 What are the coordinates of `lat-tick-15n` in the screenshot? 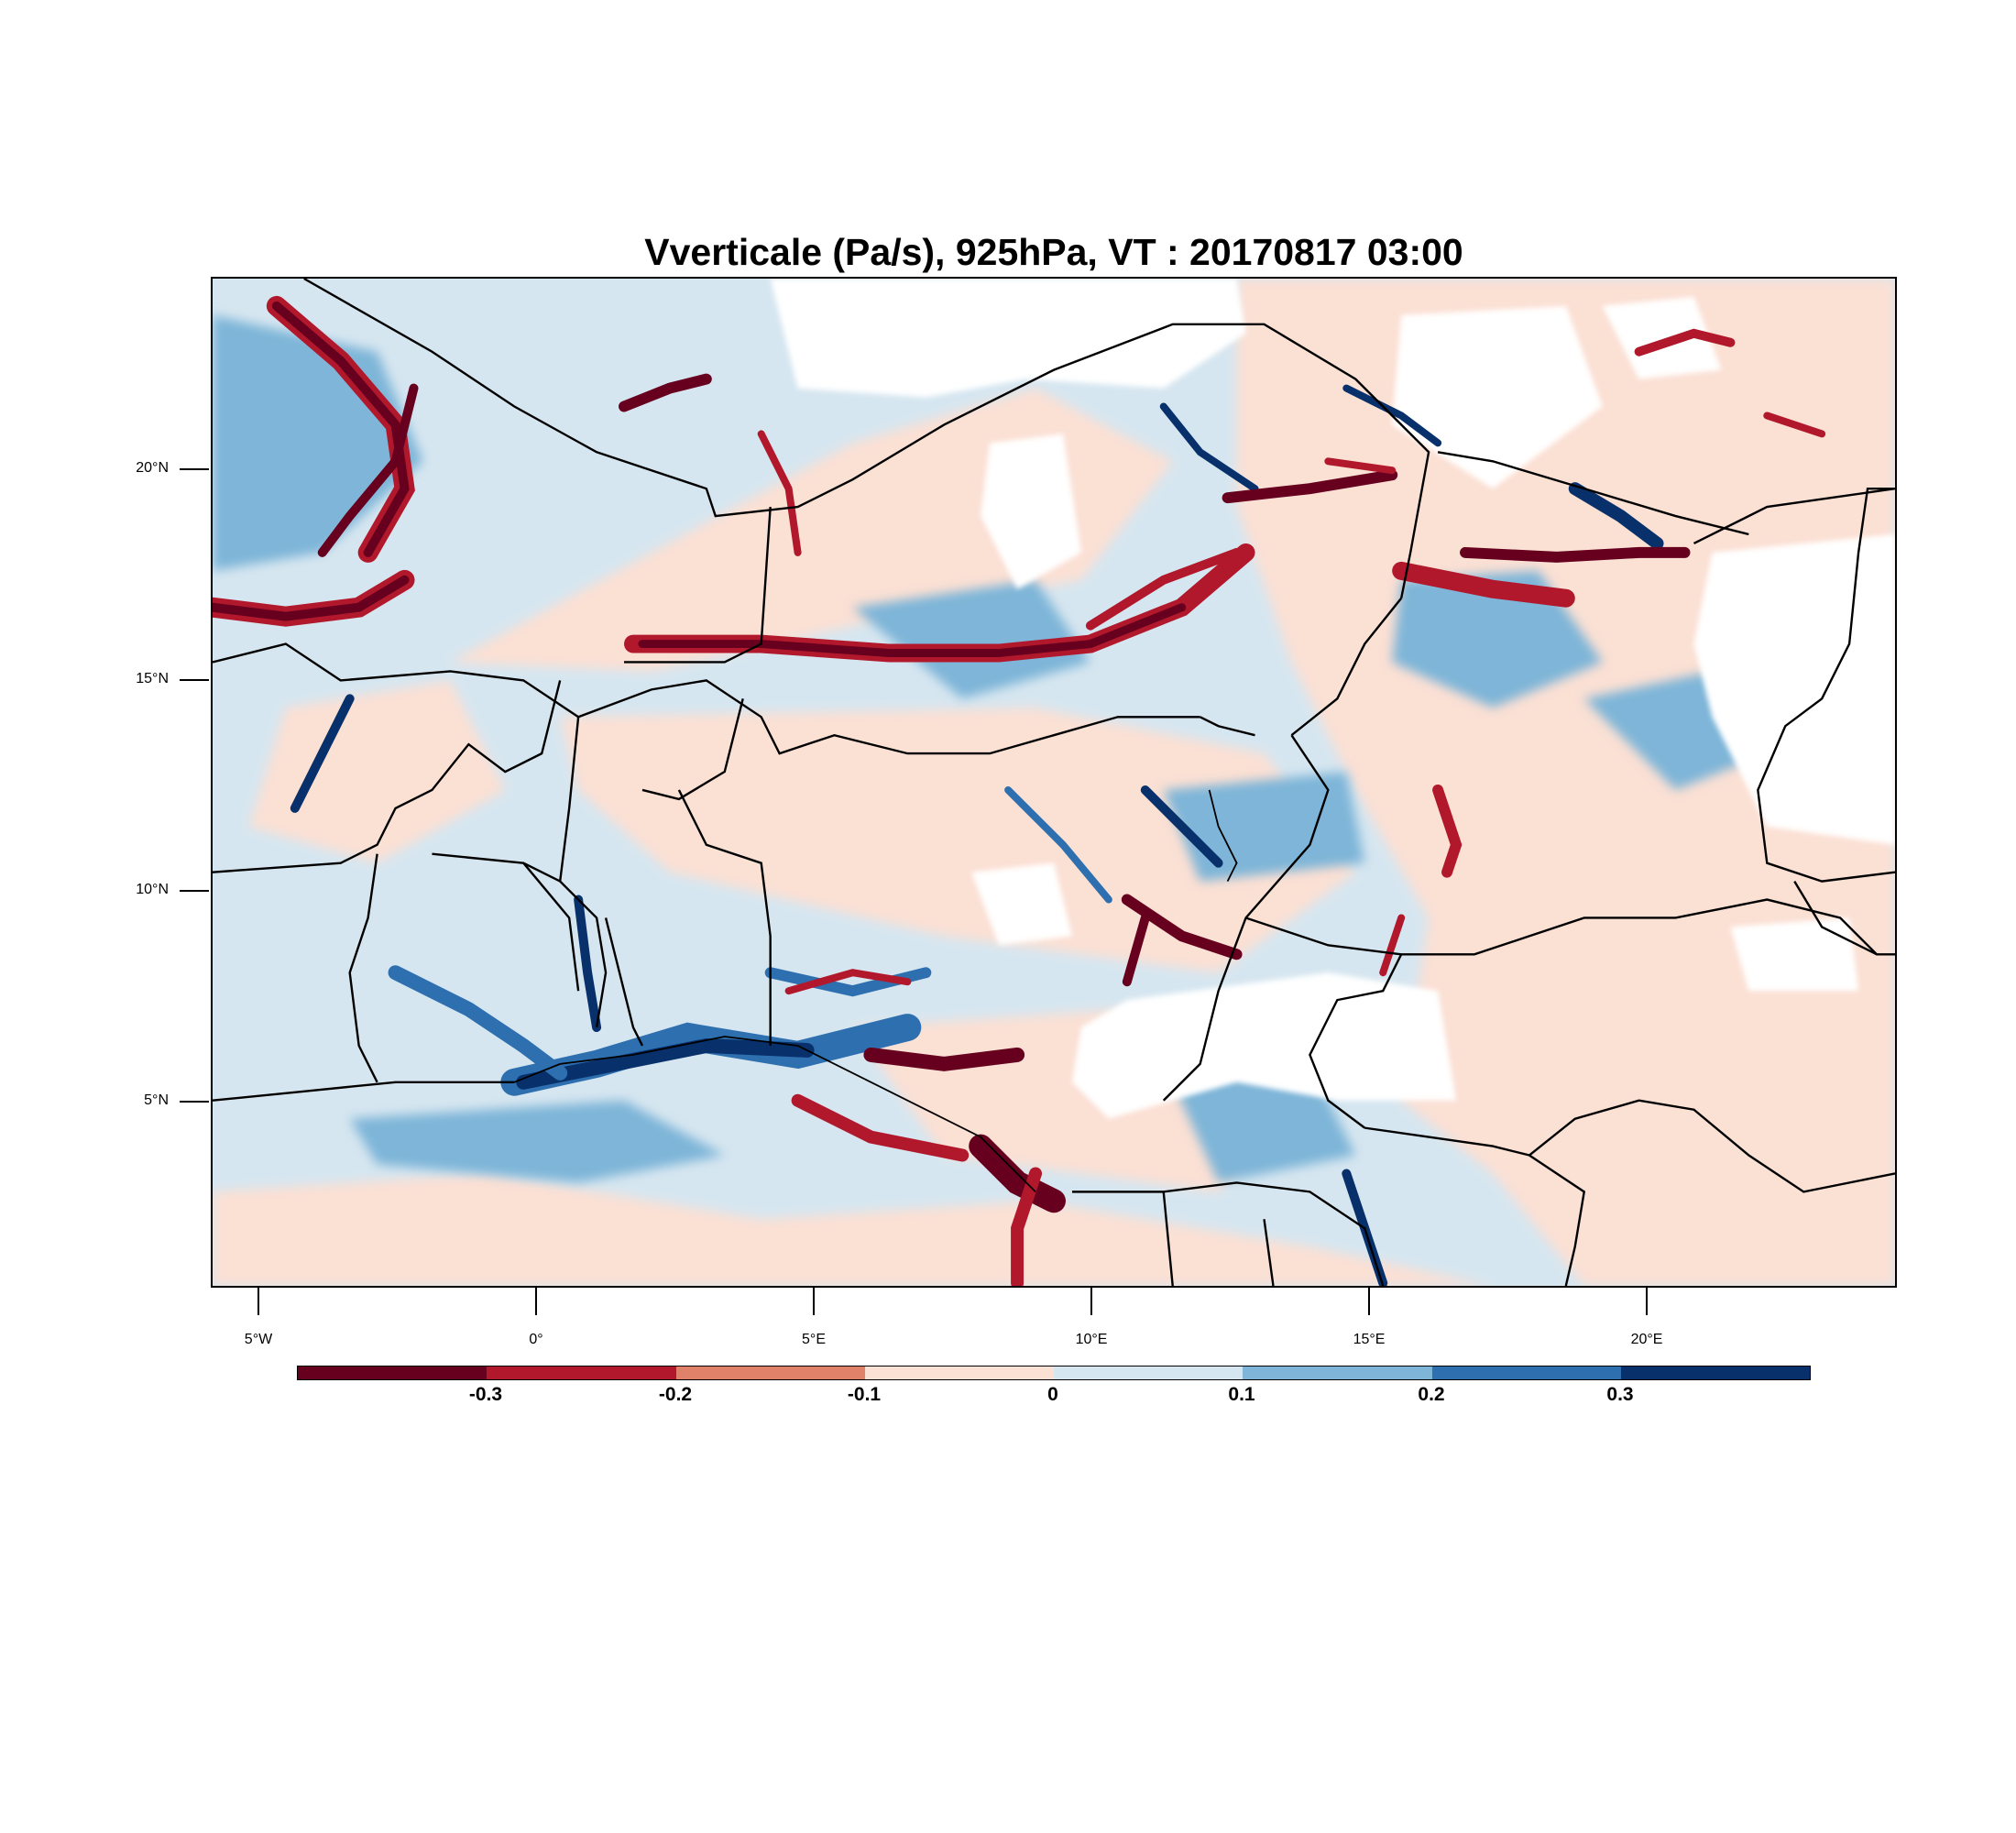 It's located at (194, 680).